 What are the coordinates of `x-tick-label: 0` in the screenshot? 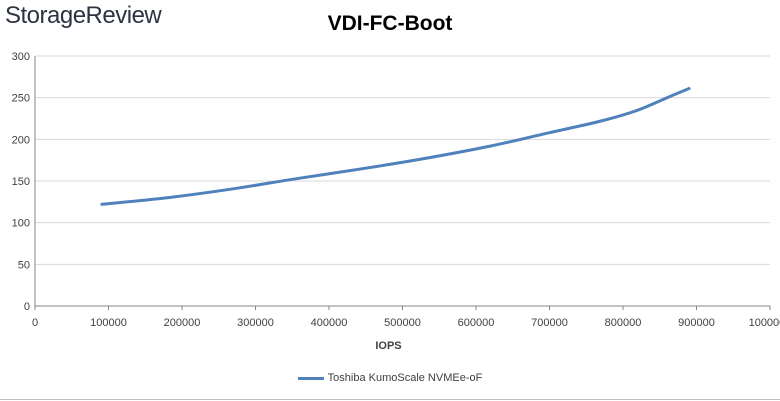 It's located at (35, 323).